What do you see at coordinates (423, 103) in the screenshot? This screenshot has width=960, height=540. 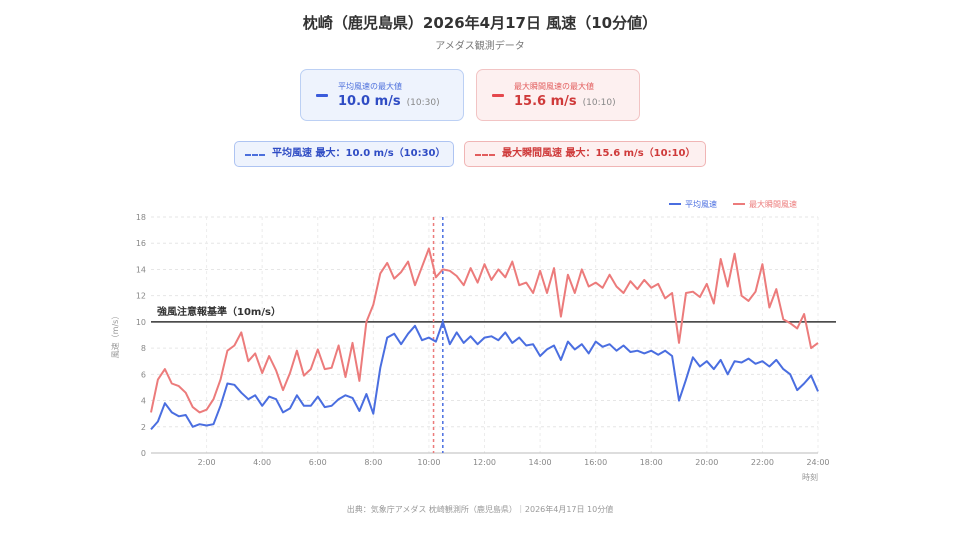 I see `avg-max-card-time: (10:30)` at bounding box center [423, 103].